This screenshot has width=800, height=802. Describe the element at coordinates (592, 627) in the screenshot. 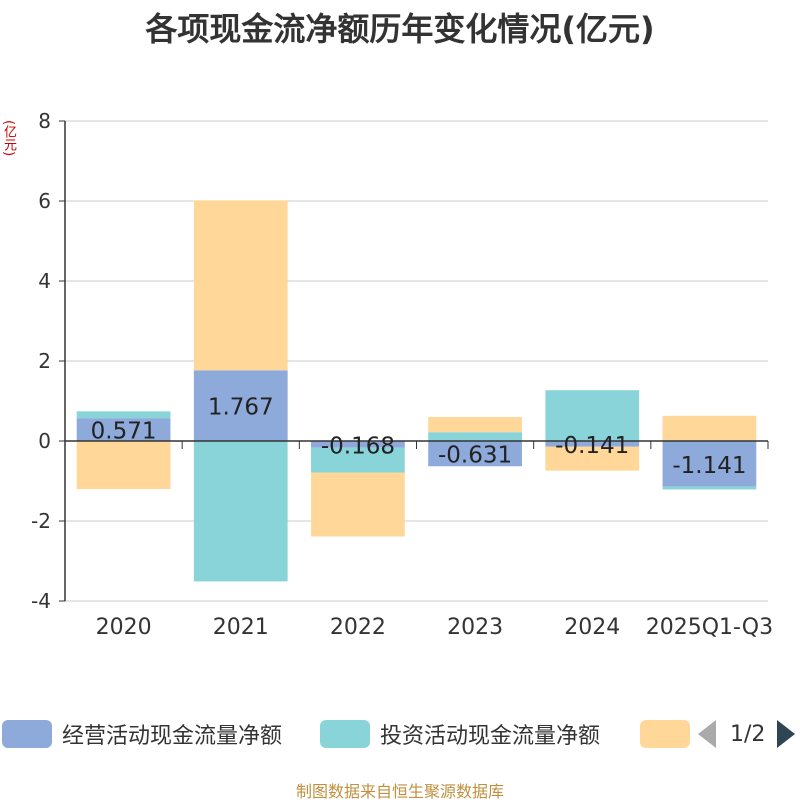

I see `x-tick-label: 2024` at that location.